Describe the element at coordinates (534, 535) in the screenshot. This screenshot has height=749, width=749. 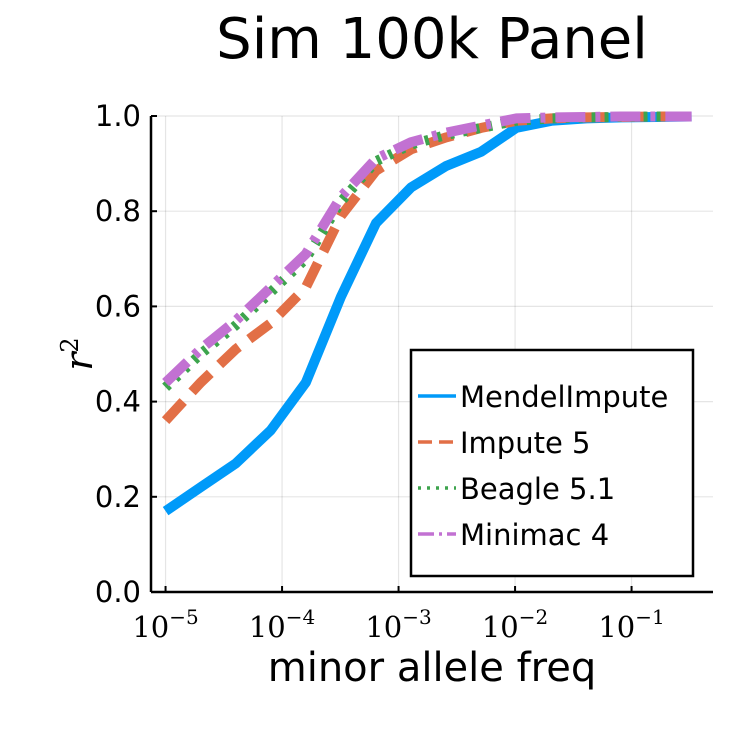
I see `legend-label: Minimac 4` at that location.